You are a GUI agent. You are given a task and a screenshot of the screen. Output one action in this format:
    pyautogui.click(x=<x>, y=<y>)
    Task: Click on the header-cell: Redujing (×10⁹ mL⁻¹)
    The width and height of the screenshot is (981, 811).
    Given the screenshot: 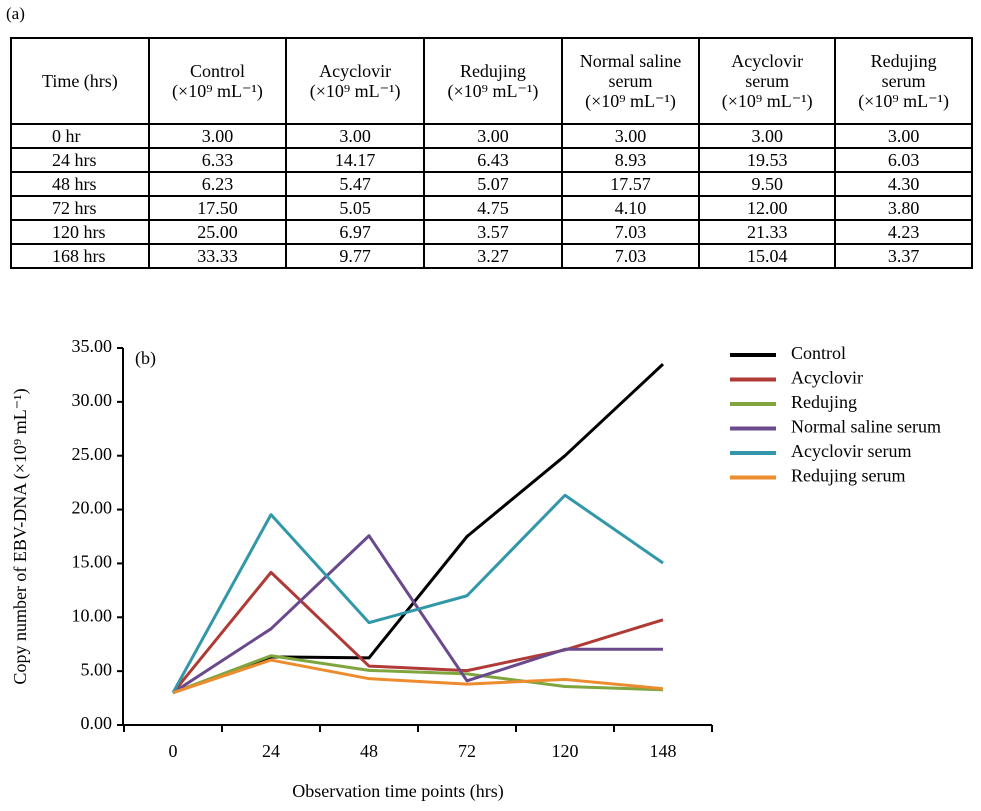 What is the action you would take?
    pyautogui.click(x=493, y=81)
    